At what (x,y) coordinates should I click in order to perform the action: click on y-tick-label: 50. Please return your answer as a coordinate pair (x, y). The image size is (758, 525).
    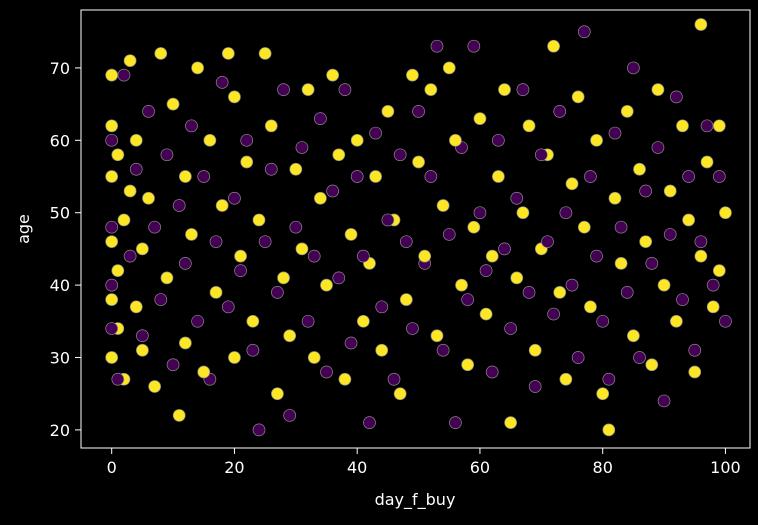
    Looking at the image, I should click on (60, 213).